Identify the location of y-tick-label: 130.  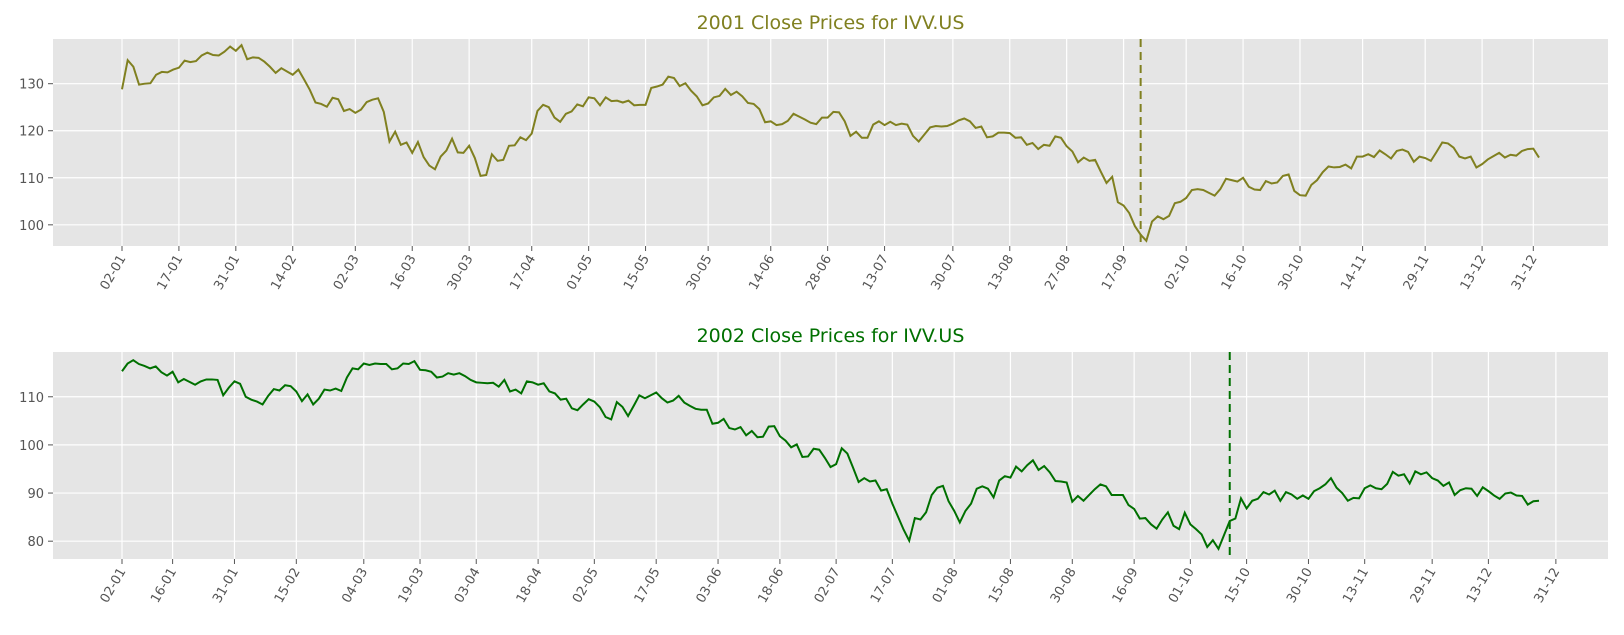
(31, 85).